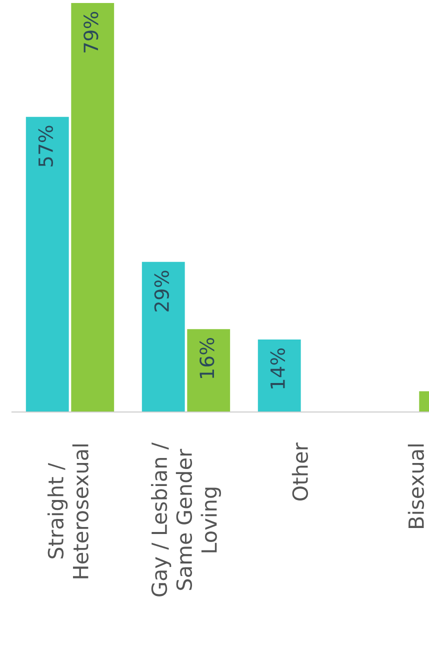 The width and height of the screenshot is (429, 670). Describe the element at coordinates (67, 511) in the screenshot. I see `x-tick-label: Straight / Heterosexual` at that location.